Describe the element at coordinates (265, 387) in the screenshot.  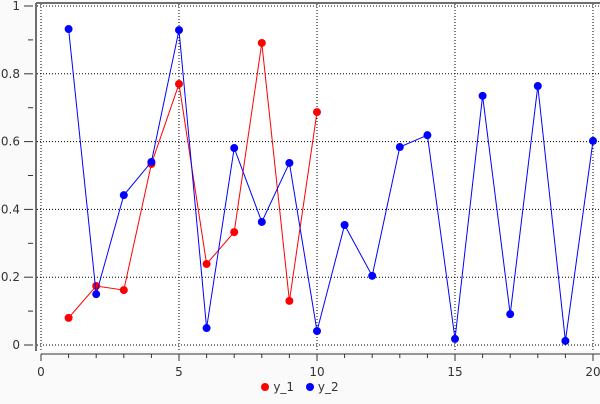
I see `legend-marker-y1` at that location.